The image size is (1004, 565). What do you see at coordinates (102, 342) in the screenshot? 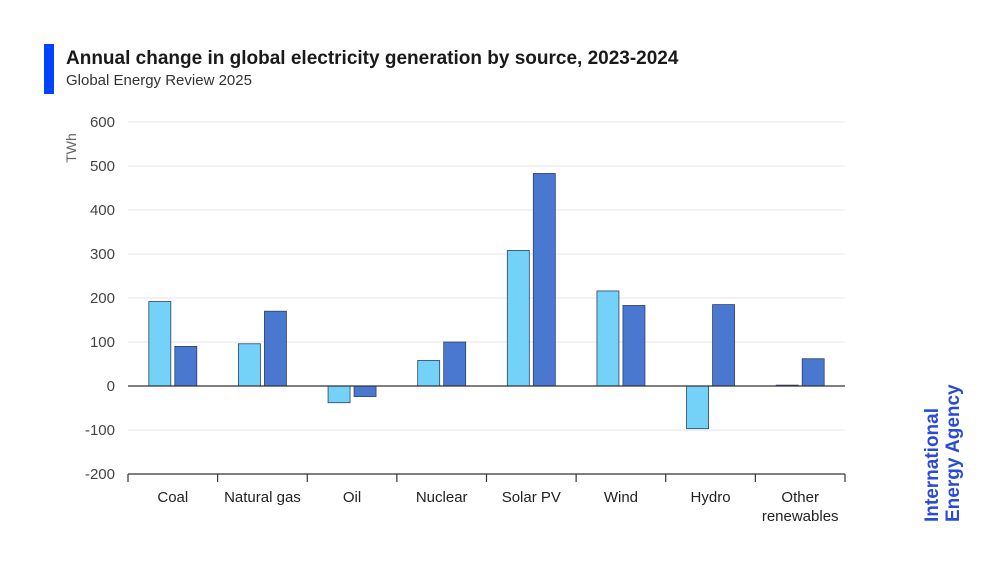
I see `y-tick-label: 100` at bounding box center [102, 342].